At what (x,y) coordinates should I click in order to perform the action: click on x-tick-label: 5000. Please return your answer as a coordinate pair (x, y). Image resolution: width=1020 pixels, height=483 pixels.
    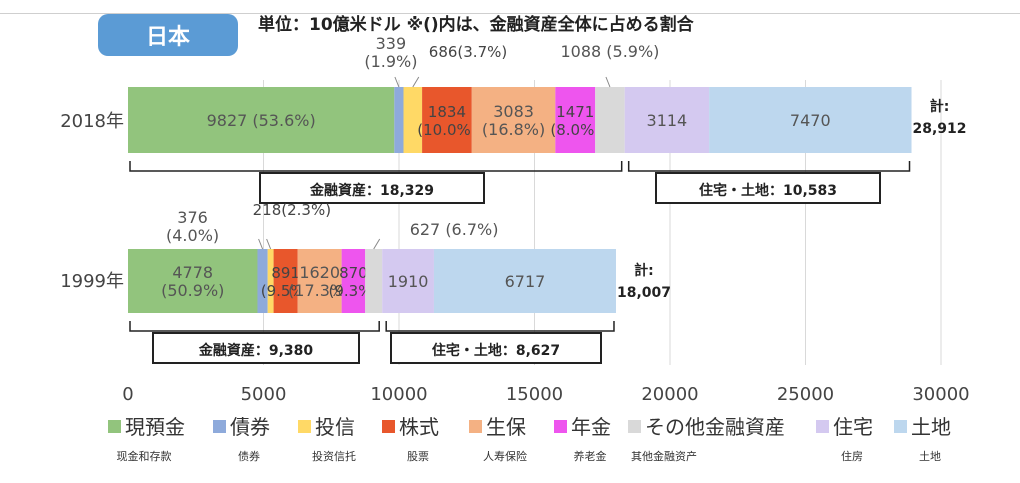
    Looking at the image, I should click on (264, 394).